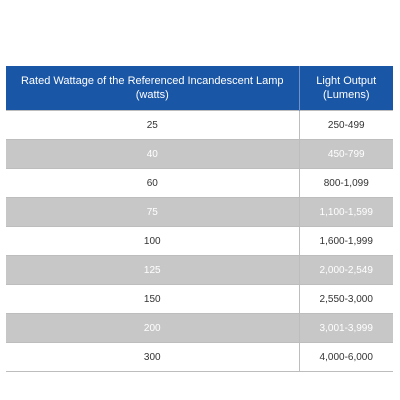  I want to click on table-row: 40 450-799, so click(199, 154).